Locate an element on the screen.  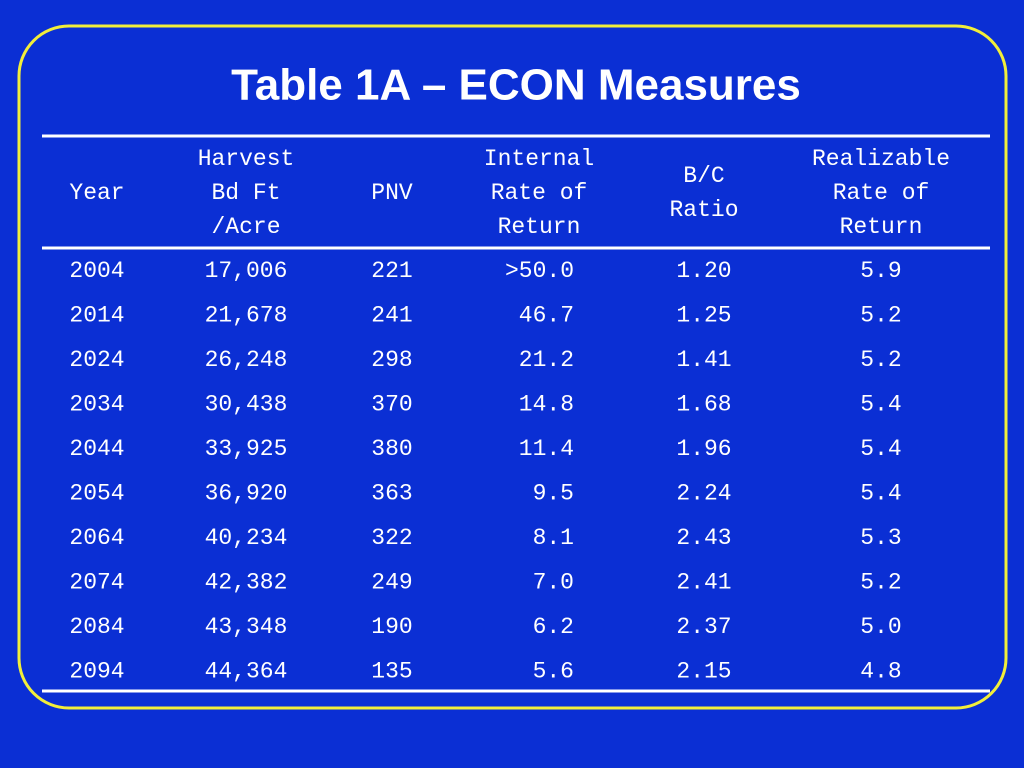
table-cell: 2034 is located at coordinates (96, 405).